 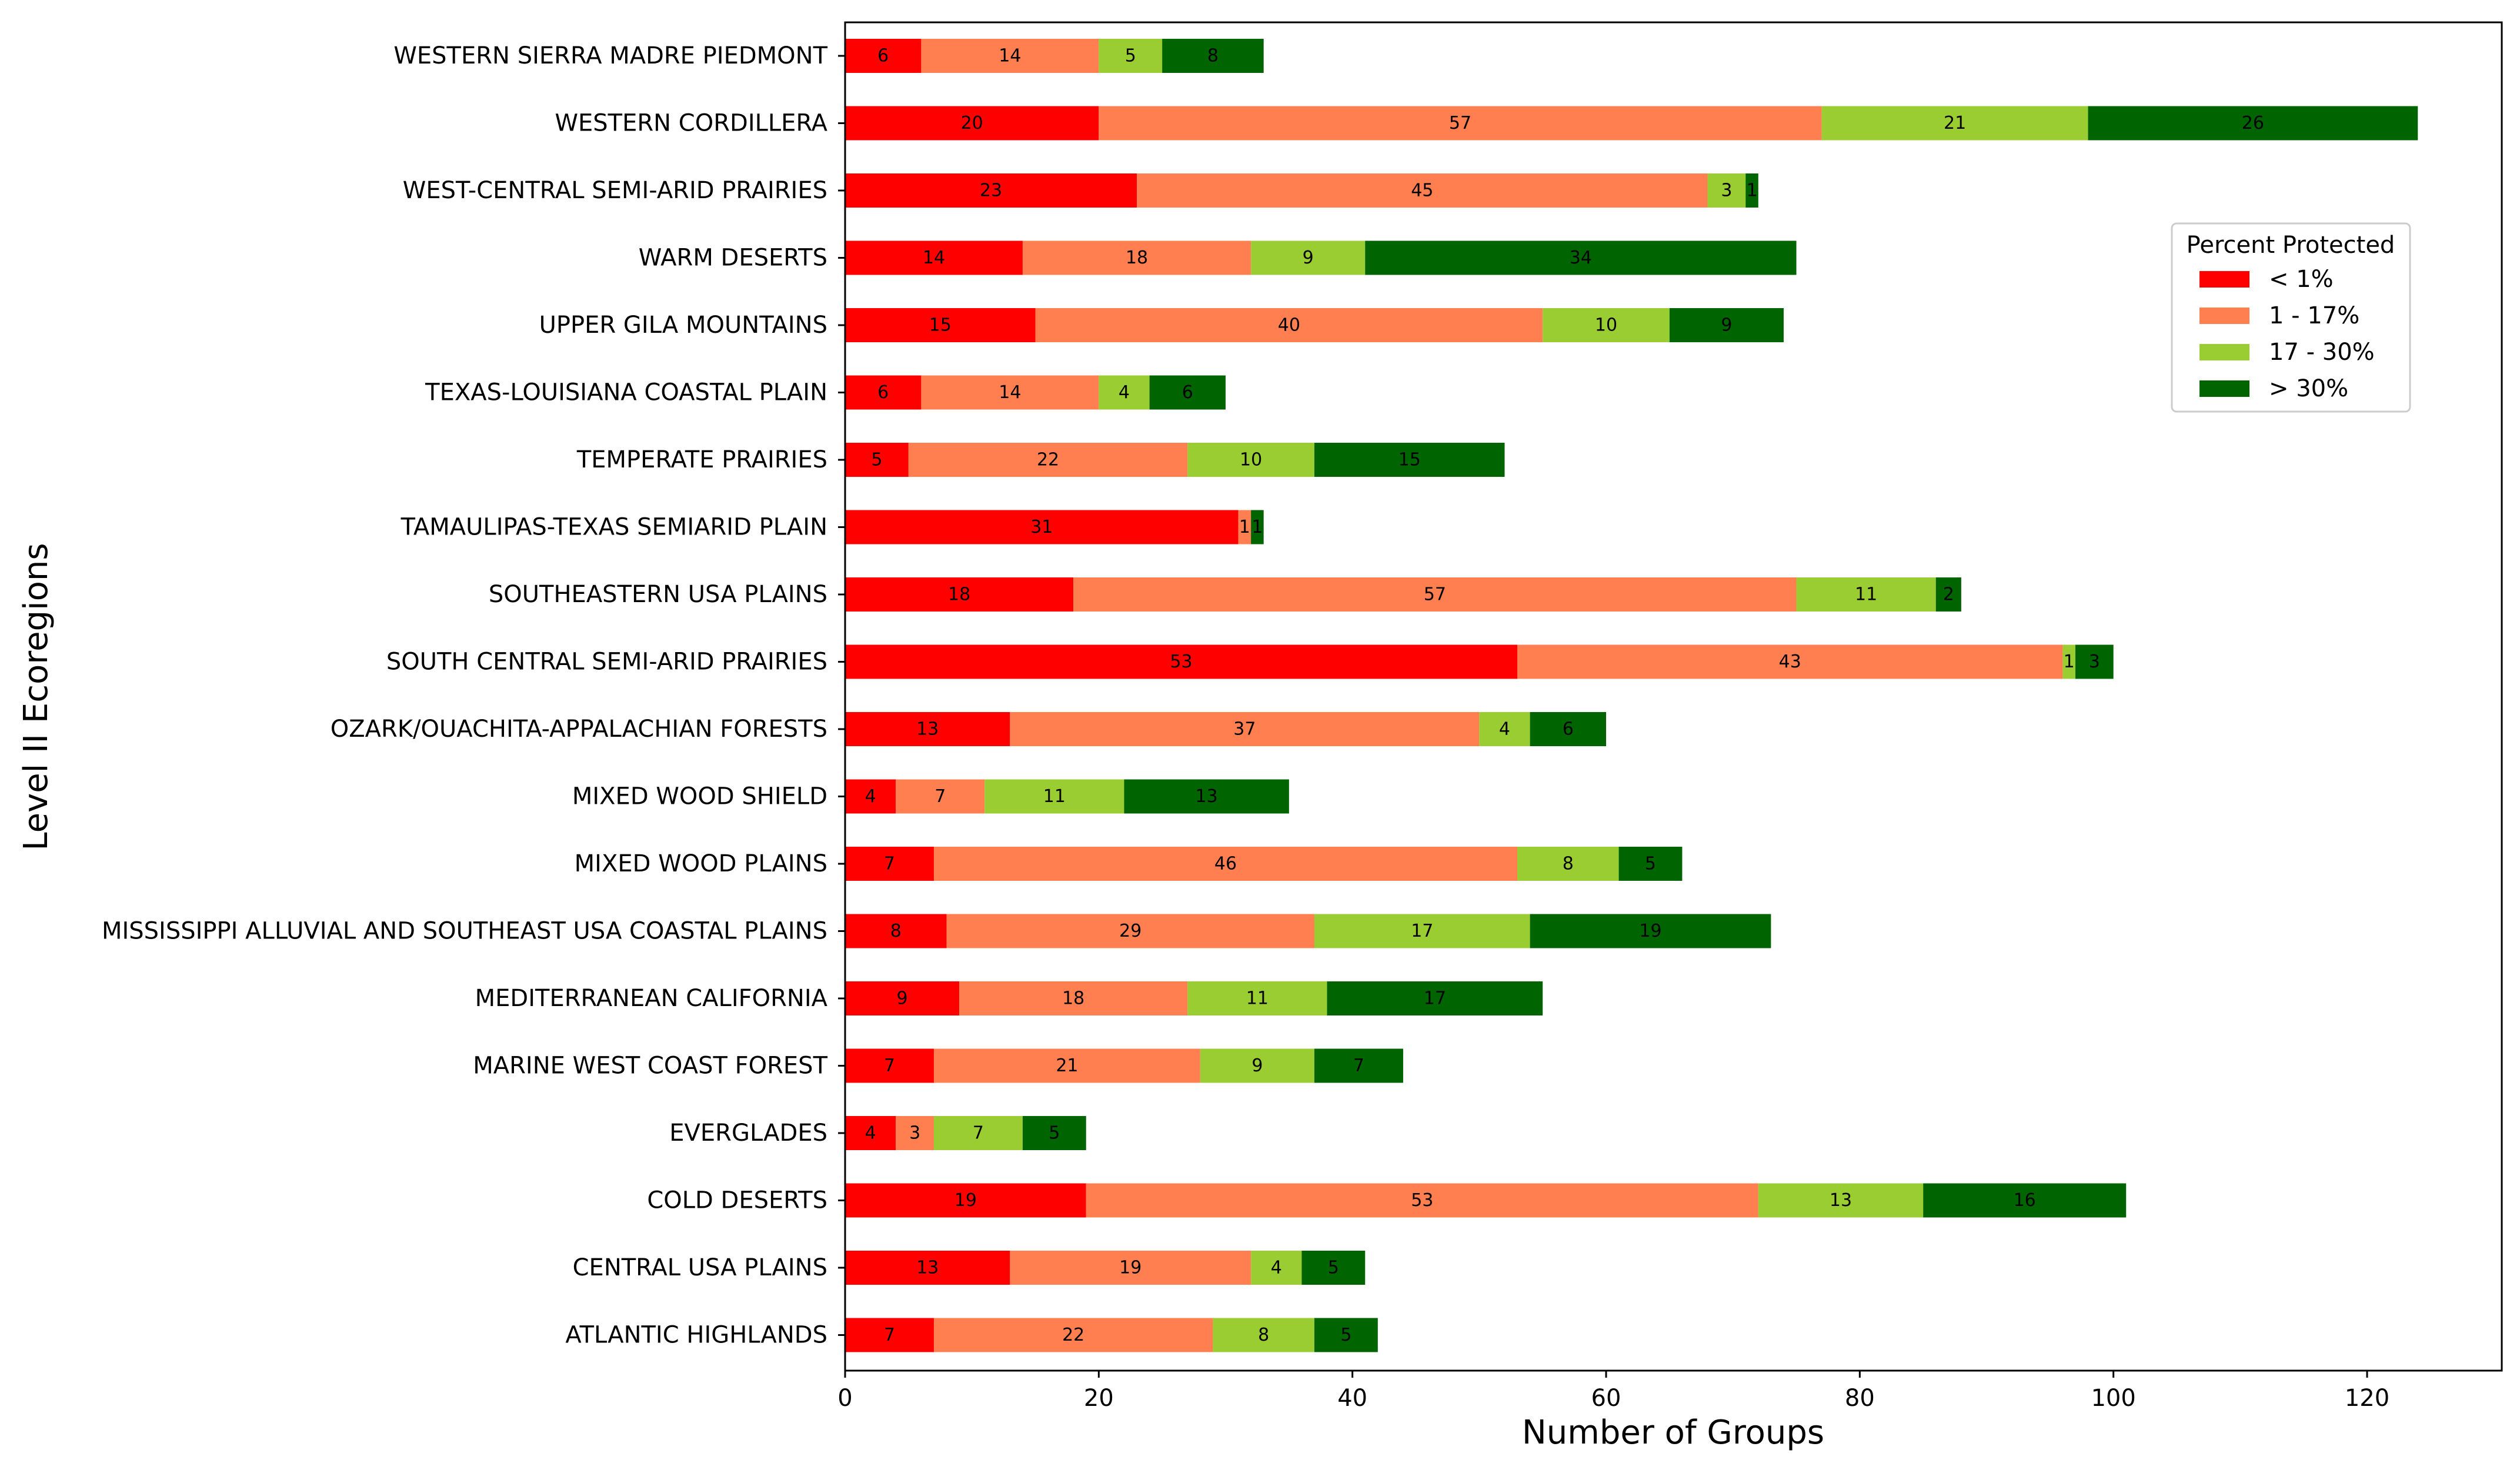 What do you see at coordinates (683, 325) in the screenshot?
I see `category-label: UPPER GILA MOUNTAINS` at bounding box center [683, 325].